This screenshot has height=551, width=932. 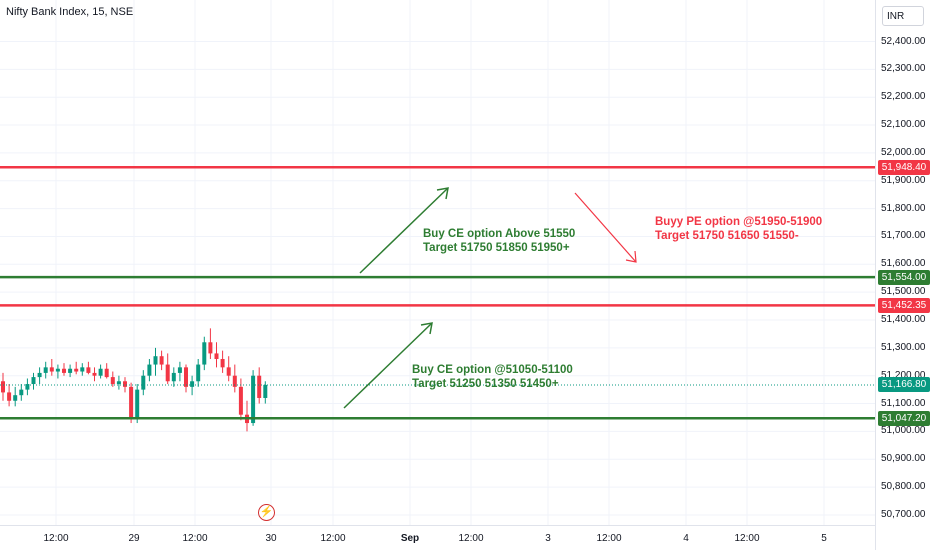 I want to click on price-tick-label: 51,300.00, so click(x=903, y=347).